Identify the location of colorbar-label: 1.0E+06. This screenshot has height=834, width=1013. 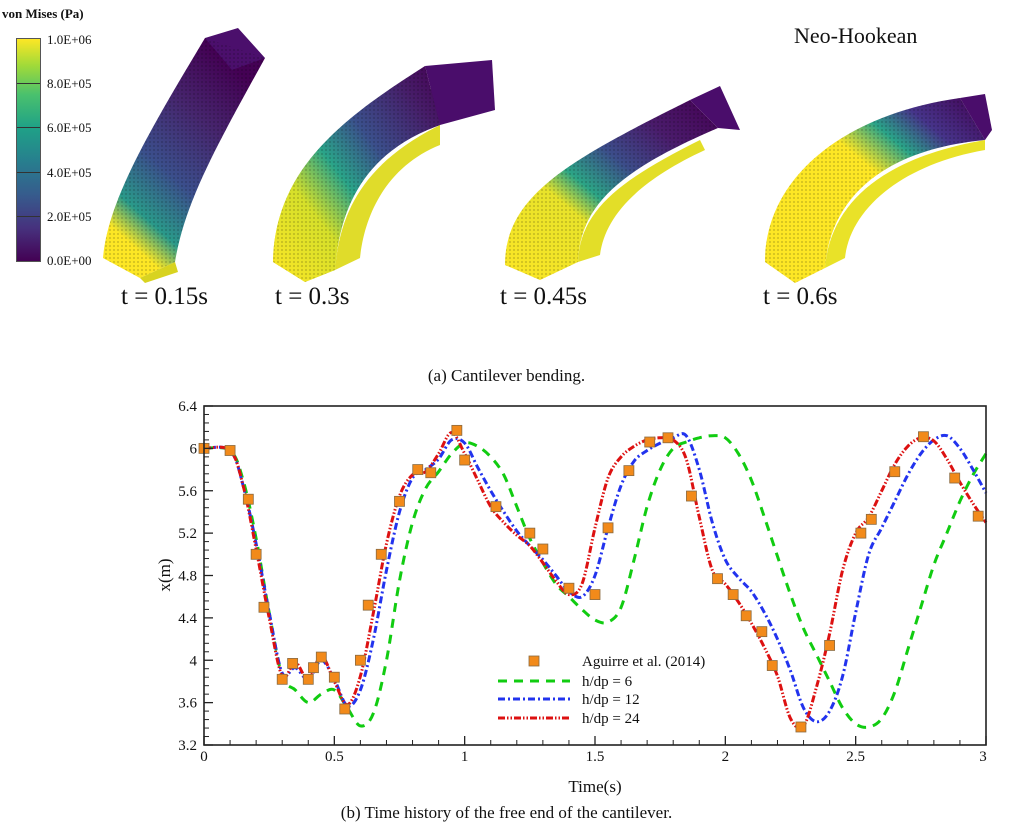
(69, 39).